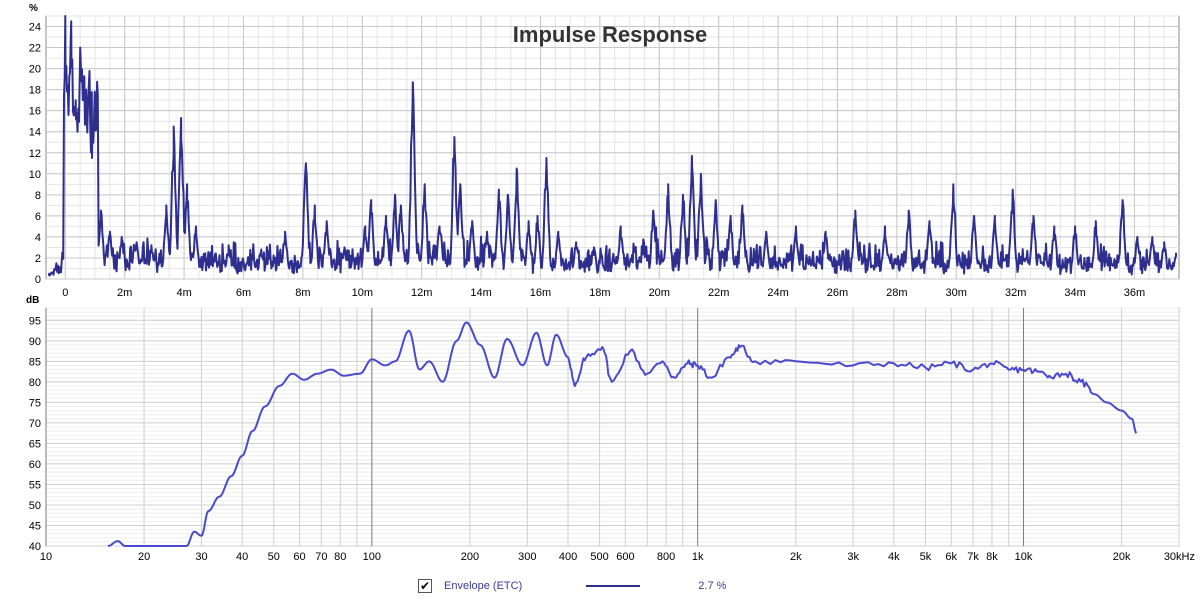 The height and width of the screenshot is (604, 1200). What do you see at coordinates (35, 465) in the screenshot?
I see `y-tick-label-bottom: 60` at bounding box center [35, 465].